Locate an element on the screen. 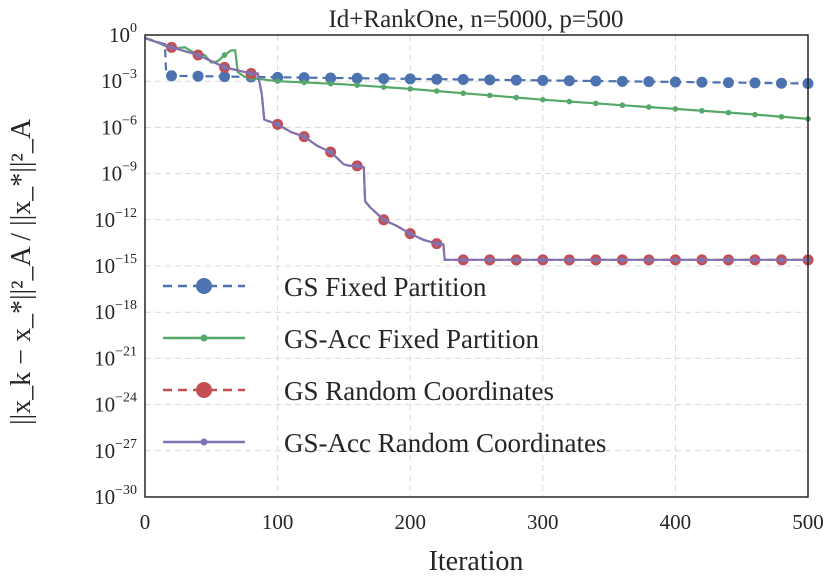 The width and height of the screenshot is (831, 578). legend-item: GS-Acc Random Coordinates is located at coordinates (384, 443).